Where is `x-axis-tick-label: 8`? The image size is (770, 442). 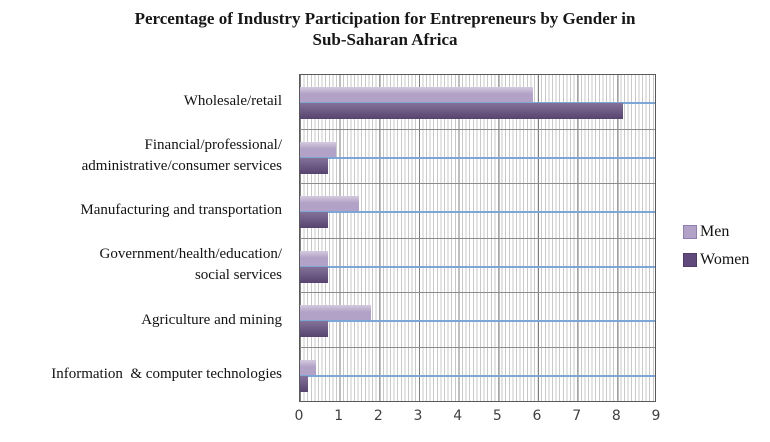 x-axis-tick-label: 8 is located at coordinates (616, 416).